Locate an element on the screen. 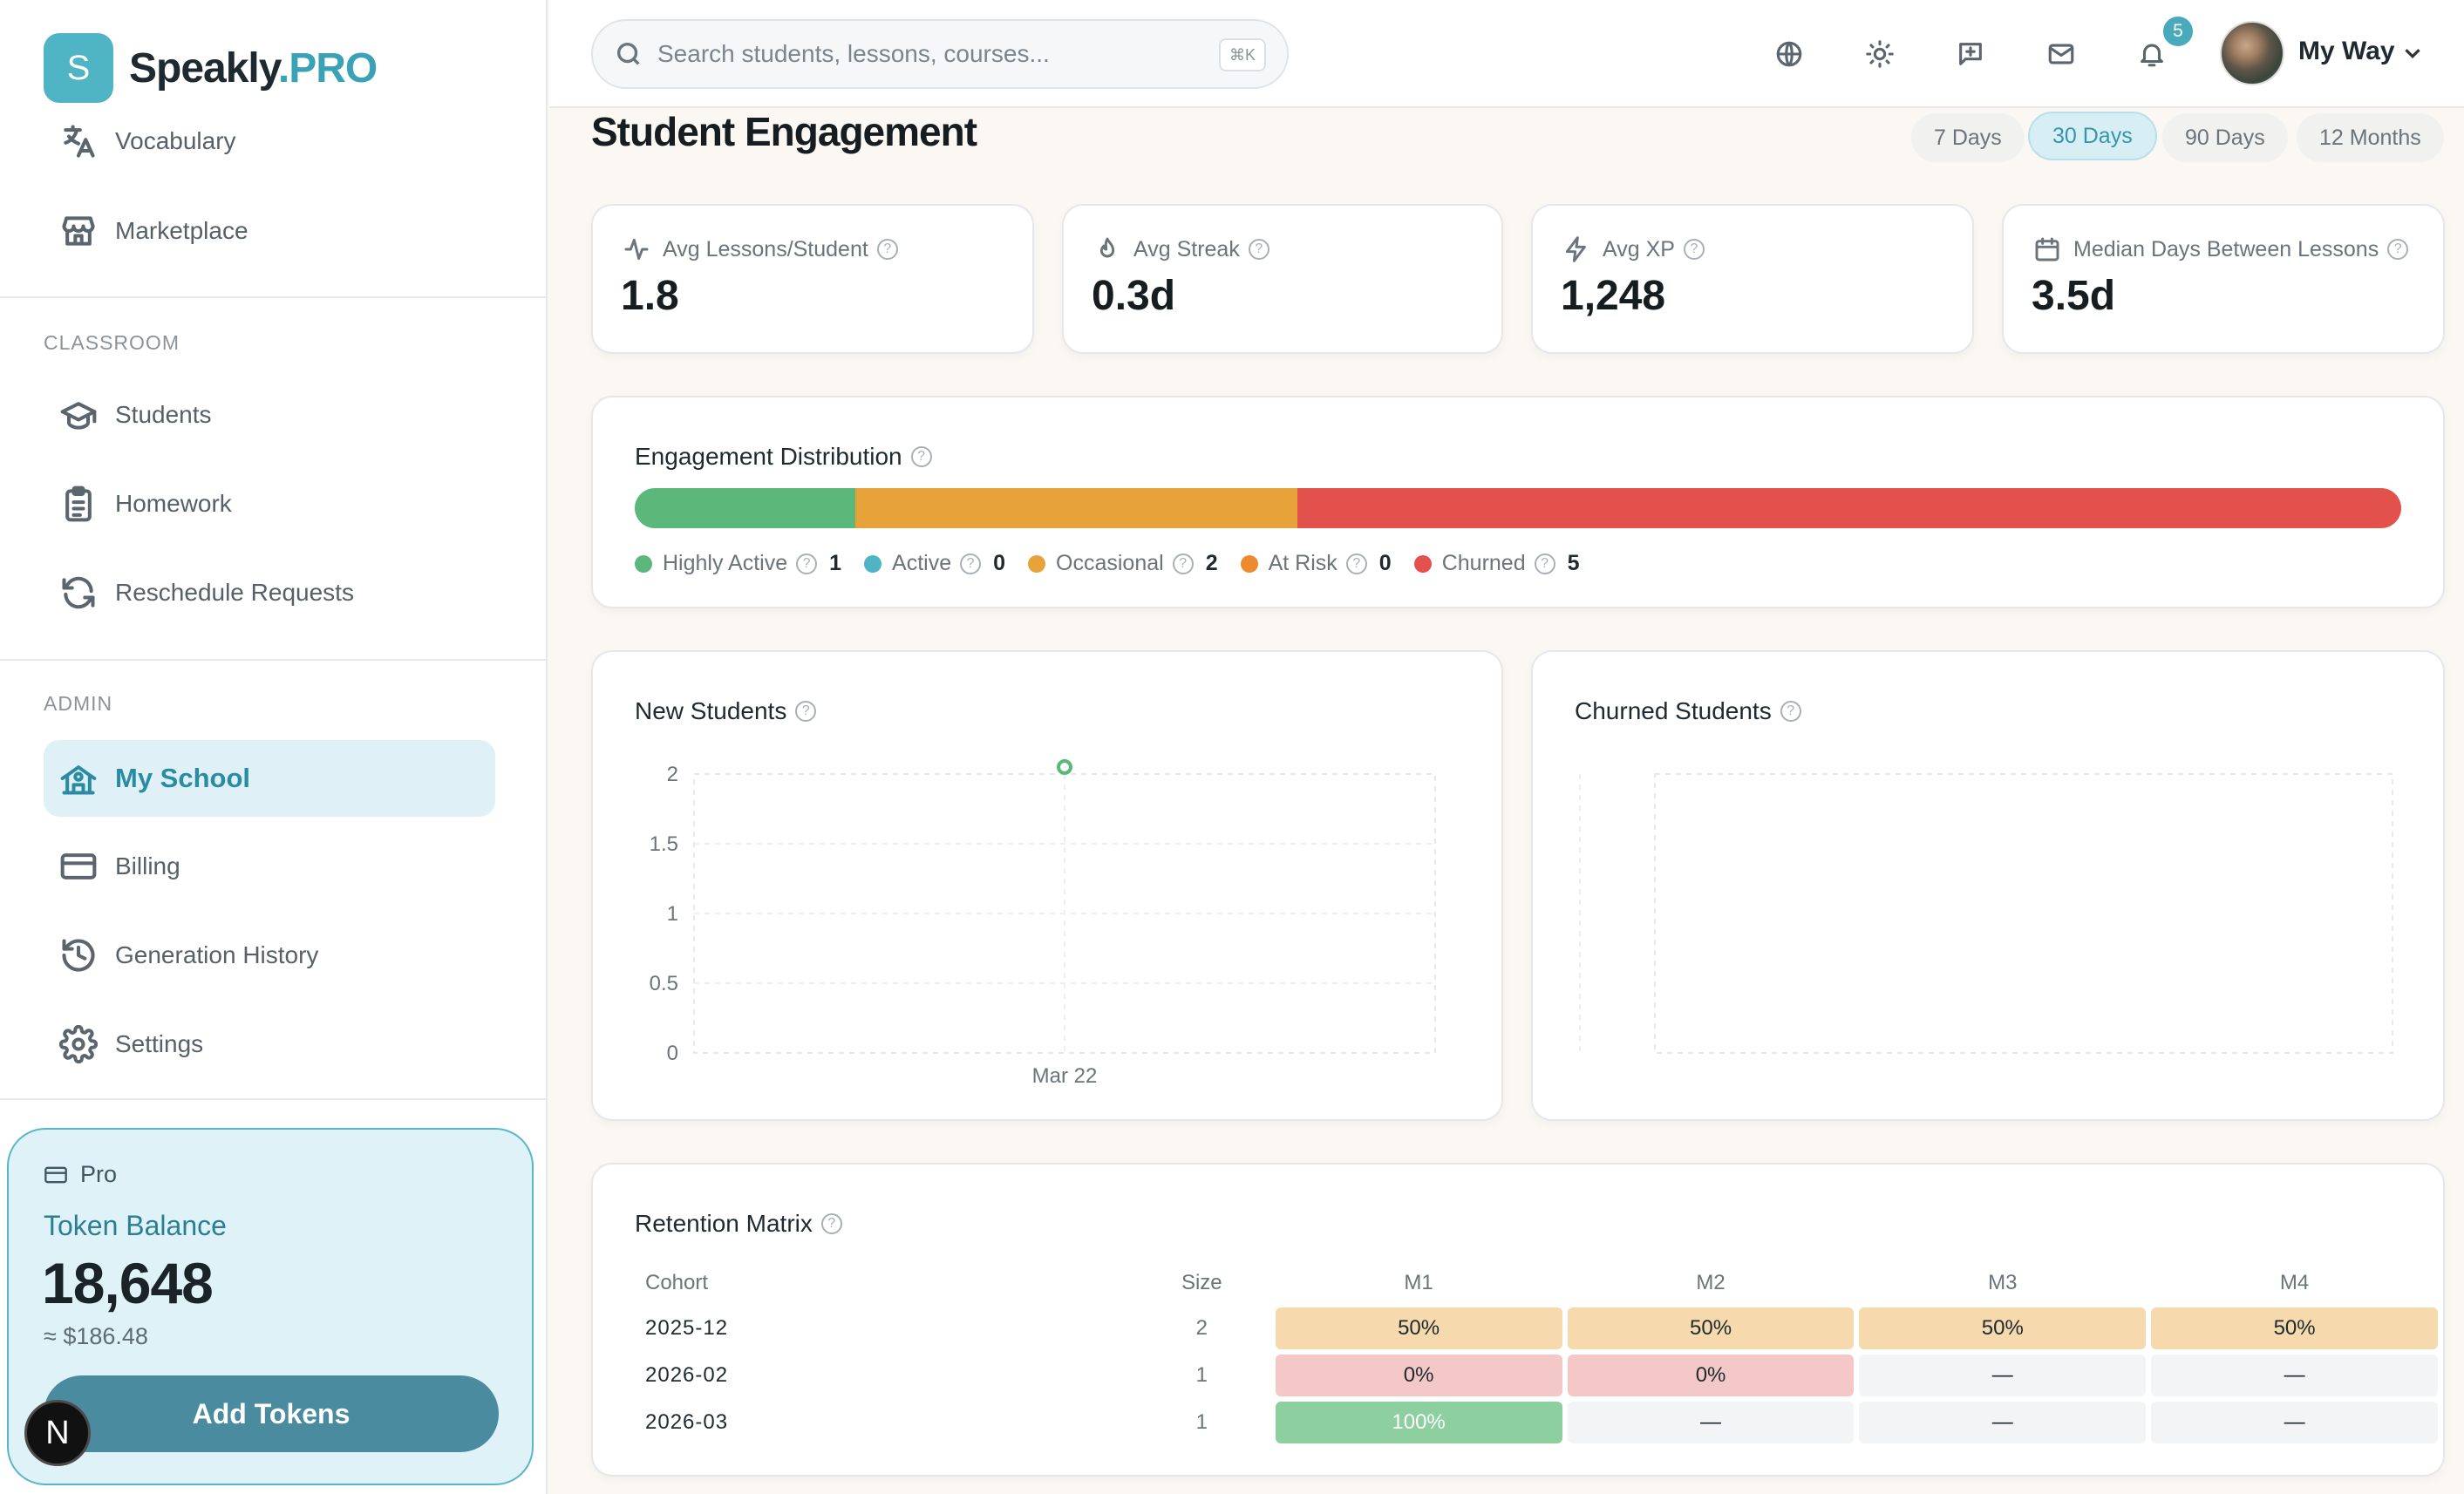 The image size is (2464, 1494). sidebar-item-generation-history: Generation History is located at coordinates (269, 955).